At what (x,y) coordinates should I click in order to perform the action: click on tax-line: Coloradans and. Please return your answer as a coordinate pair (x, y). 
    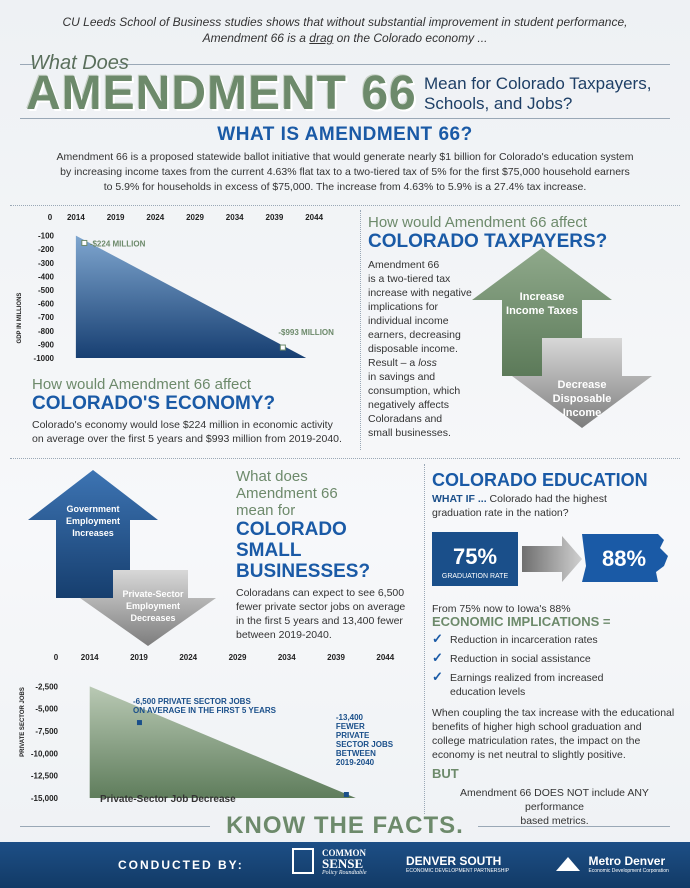
    Looking at the image, I should click on (405, 419).